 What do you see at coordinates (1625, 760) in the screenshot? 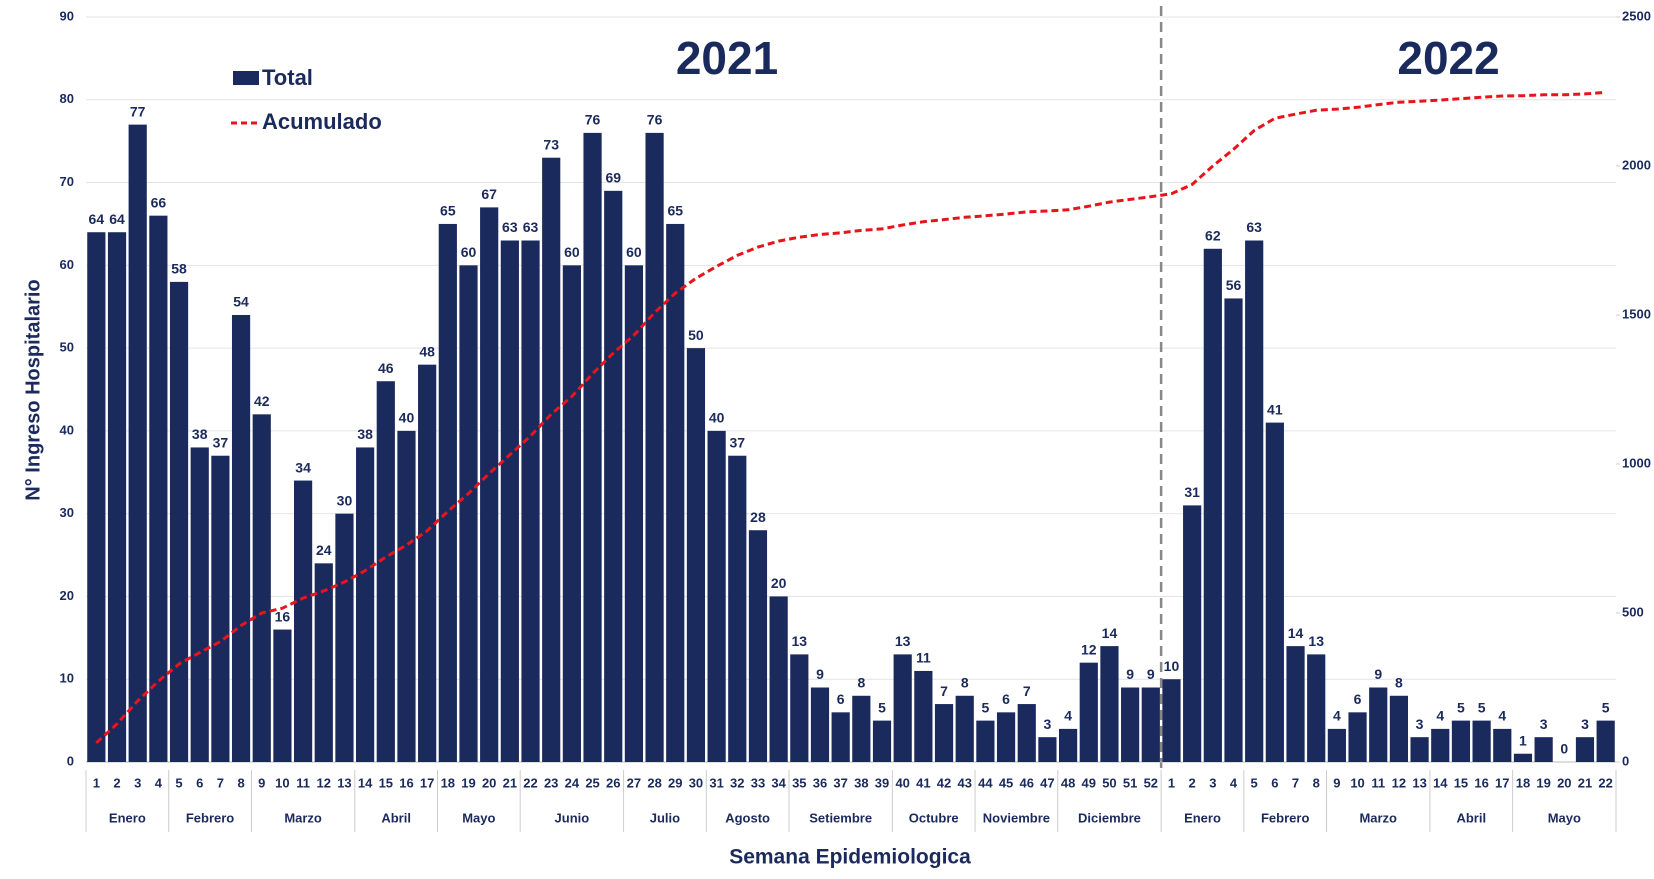
I see `y2-tick-label: 0` at bounding box center [1625, 760].